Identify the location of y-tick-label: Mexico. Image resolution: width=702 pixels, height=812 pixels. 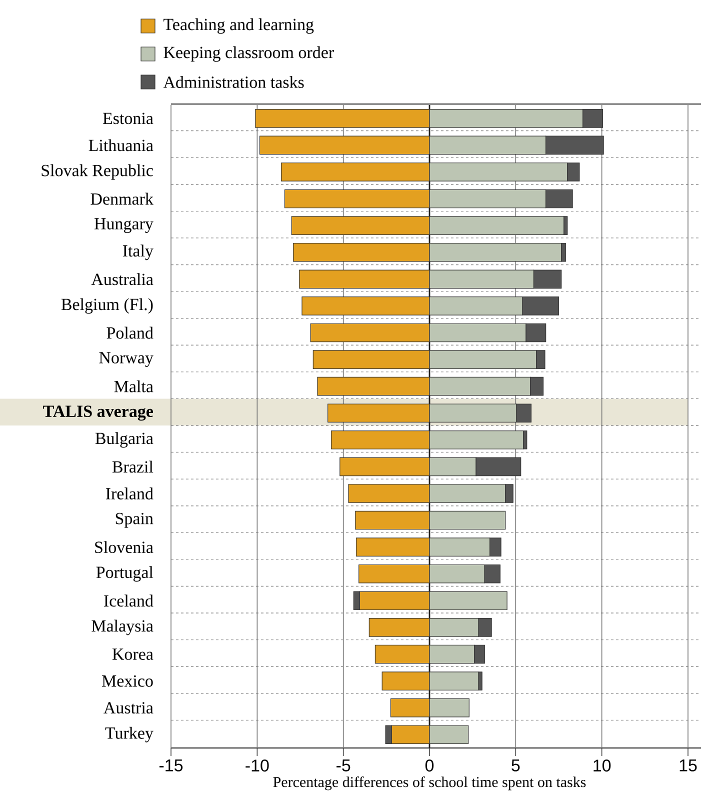
(128, 681).